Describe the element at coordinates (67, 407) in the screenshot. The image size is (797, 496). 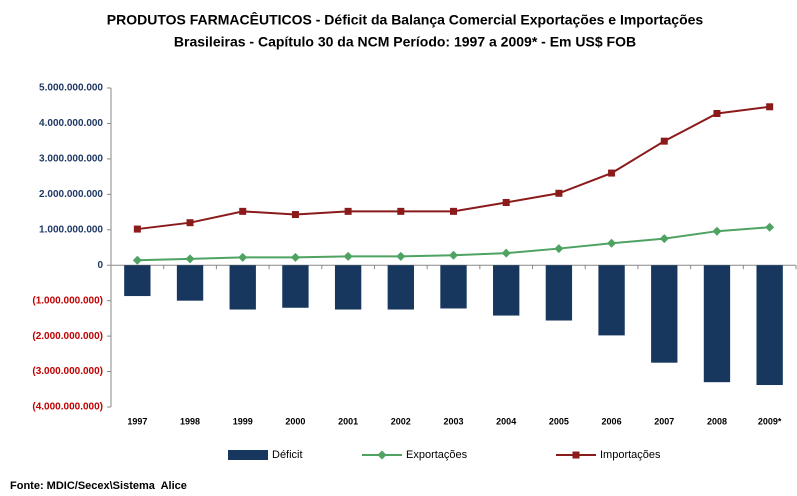
I see `y-tick-label: (4.000.000.000)` at that location.